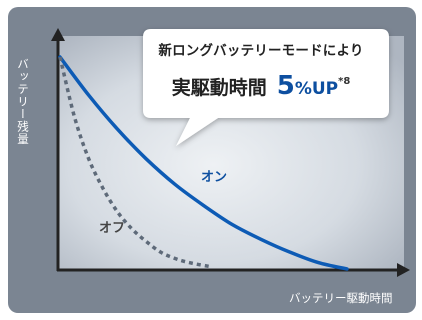  What do you see at coordinates (58, 34) in the screenshot?
I see `y-axis-arrow` at bounding box center [58, 34].